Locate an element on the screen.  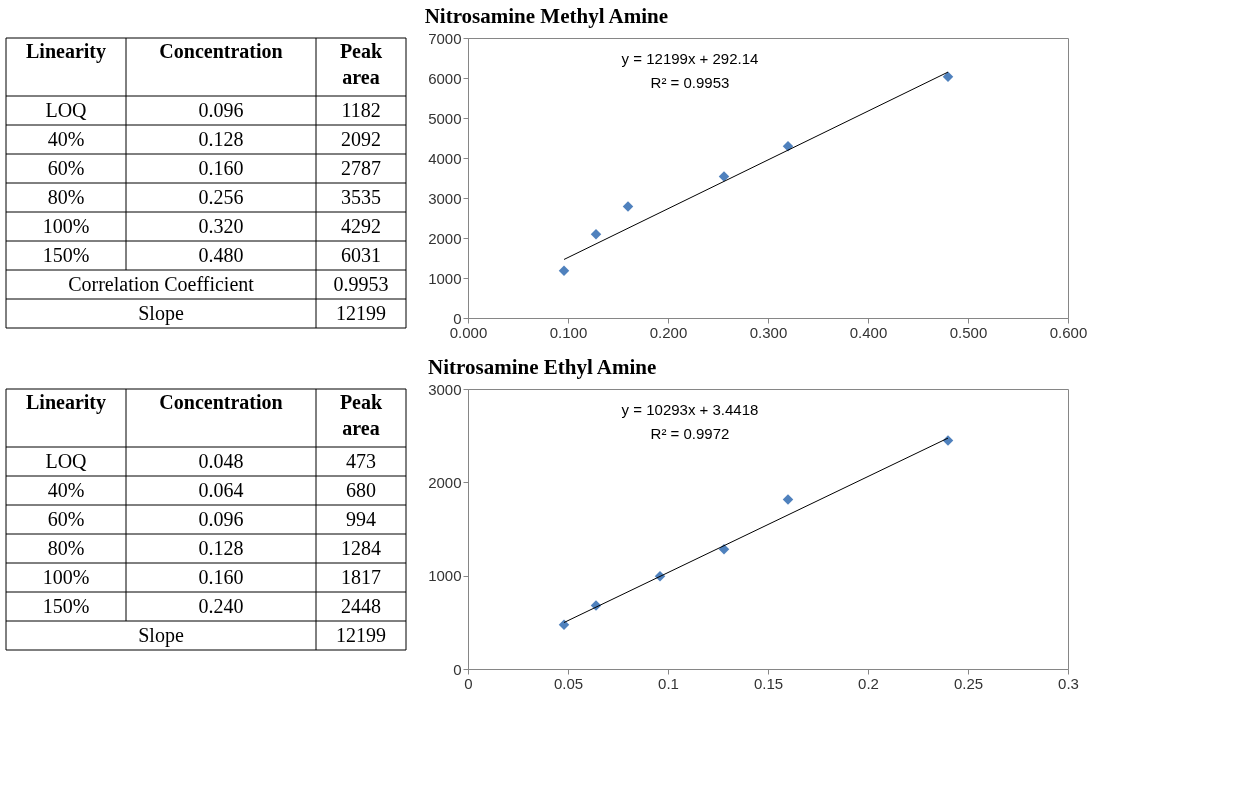
x-tick-label: 0.300 is located at coordinates (768, 332).